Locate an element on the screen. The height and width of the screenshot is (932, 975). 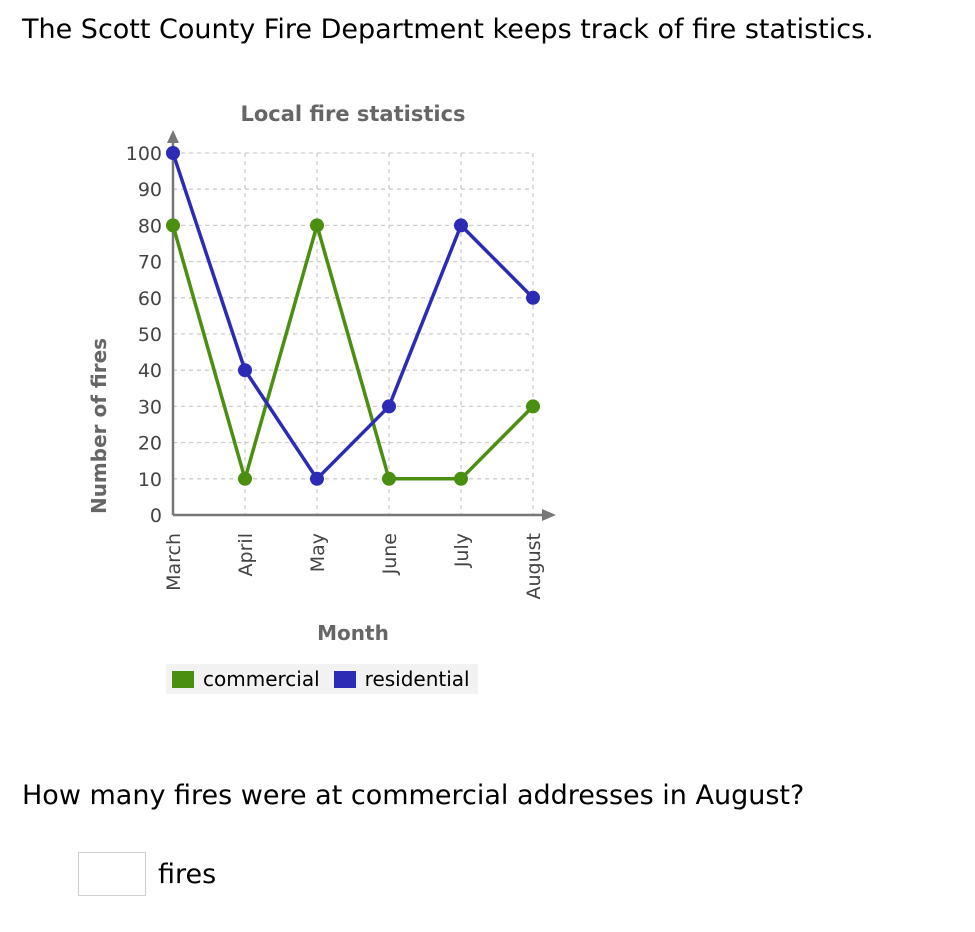
series-lines is located at coordinates (353, 316).